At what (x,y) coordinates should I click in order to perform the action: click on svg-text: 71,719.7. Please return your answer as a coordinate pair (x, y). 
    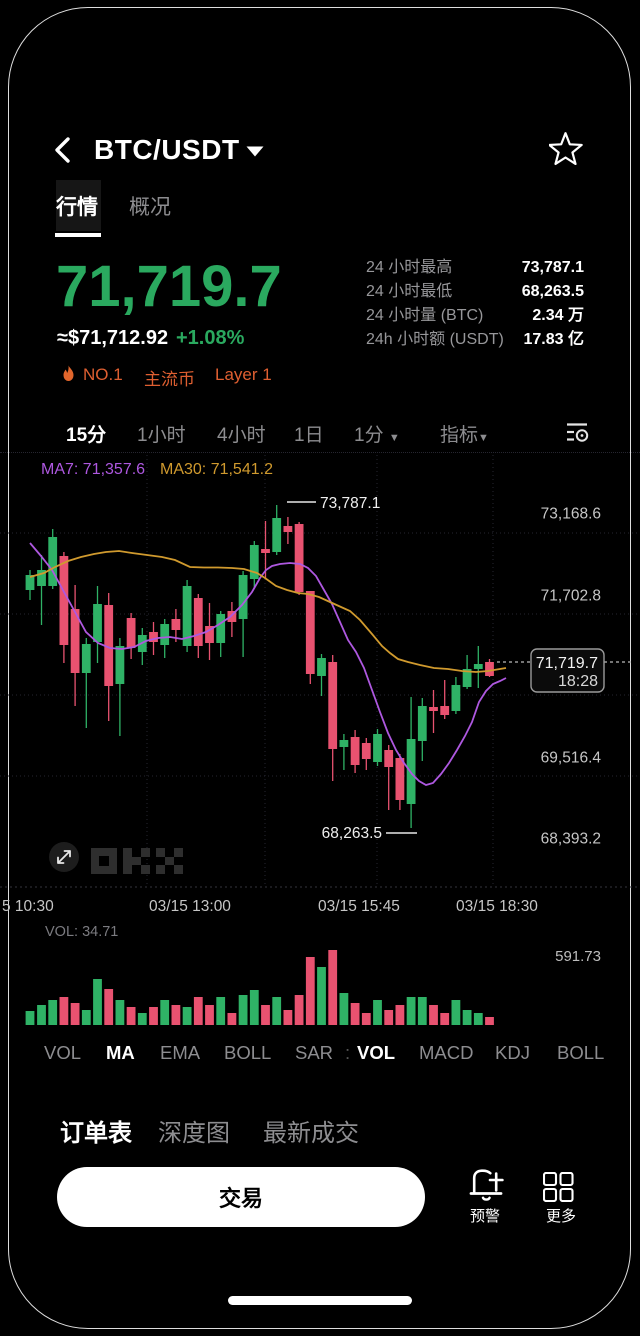
    Looking at the image, I should click on (567, 663).